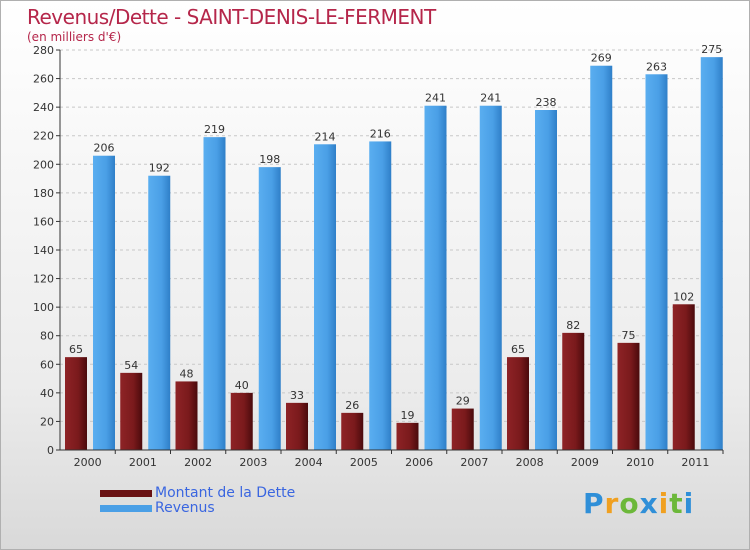 This screenshot has width=750, height=550. Describe the element at coordinates (352, 405) in the screenshot. I see `data-label-dette: 26` at that location.